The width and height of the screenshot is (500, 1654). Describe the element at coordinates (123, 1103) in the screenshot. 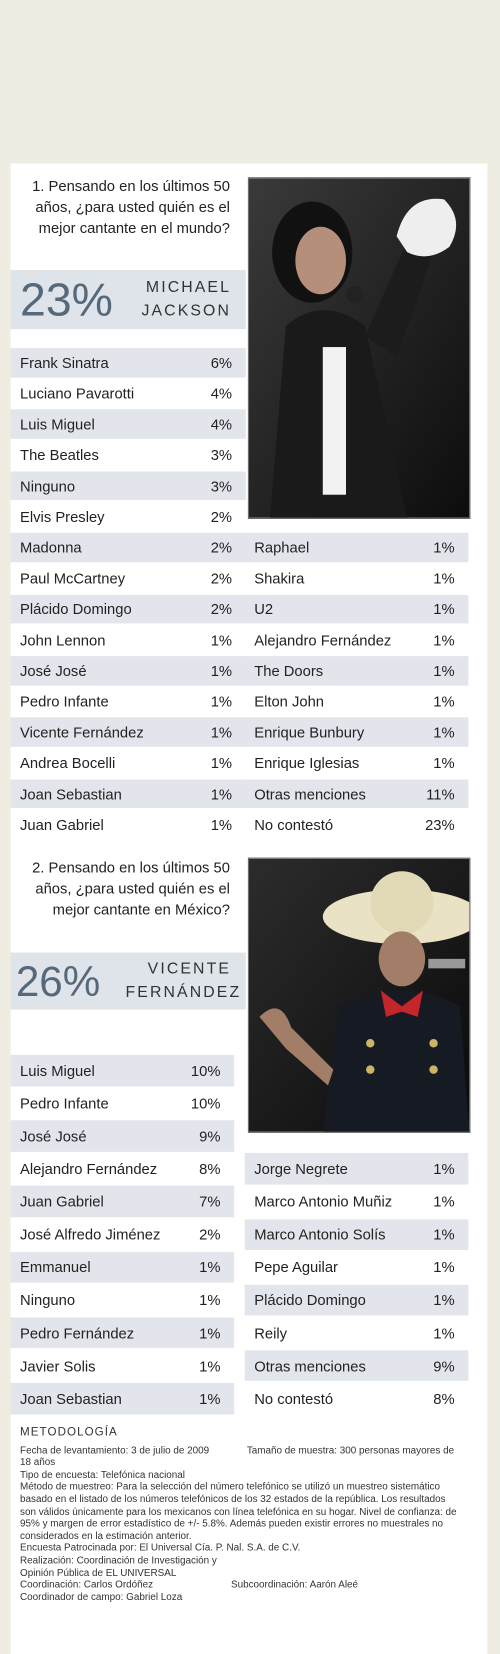

I see `answer-row: Pedro Infante 10%` at that location.